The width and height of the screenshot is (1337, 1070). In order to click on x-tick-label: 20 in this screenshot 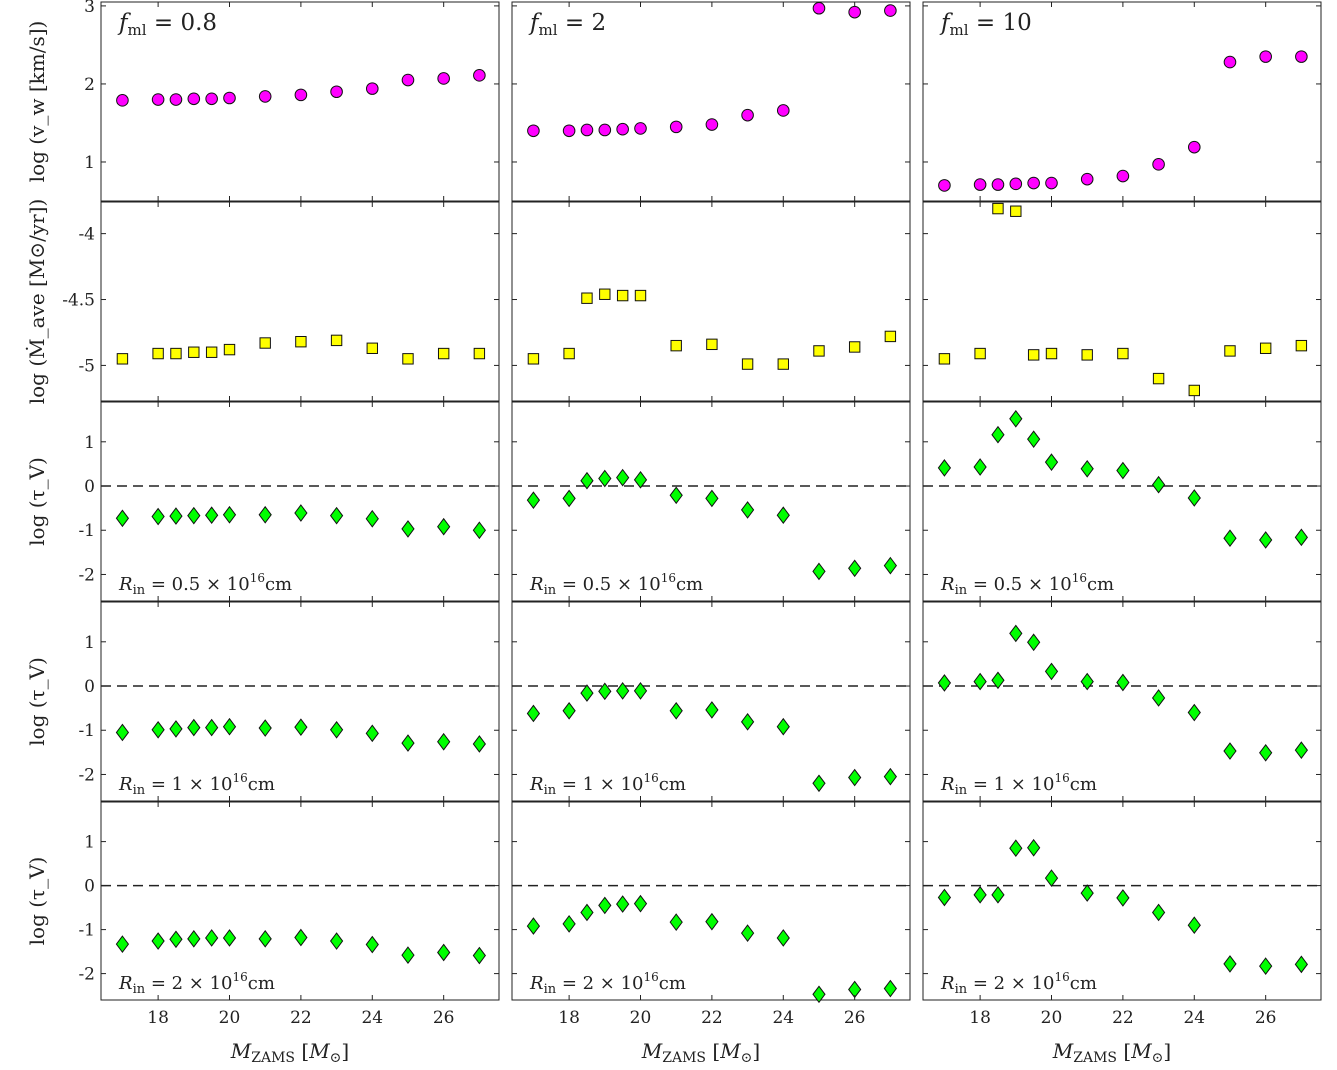, I will do `click(230, 1018)`.